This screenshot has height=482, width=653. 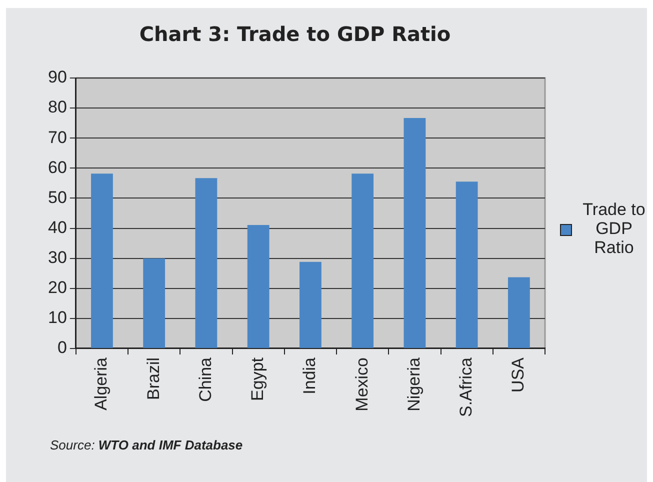 I want to click on x-tick-label: Mexico, so click(x=362, y=384).